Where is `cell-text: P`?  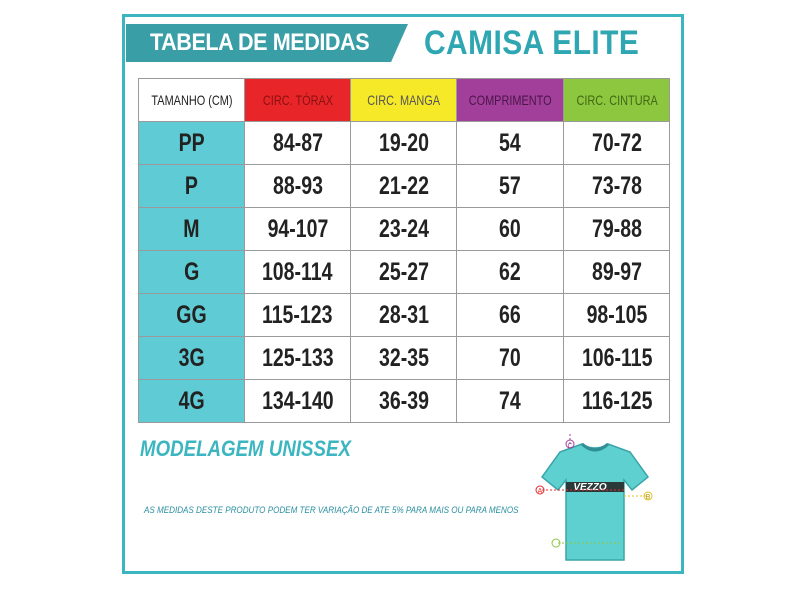 cell-text: P is located at coordinates (191, 185).